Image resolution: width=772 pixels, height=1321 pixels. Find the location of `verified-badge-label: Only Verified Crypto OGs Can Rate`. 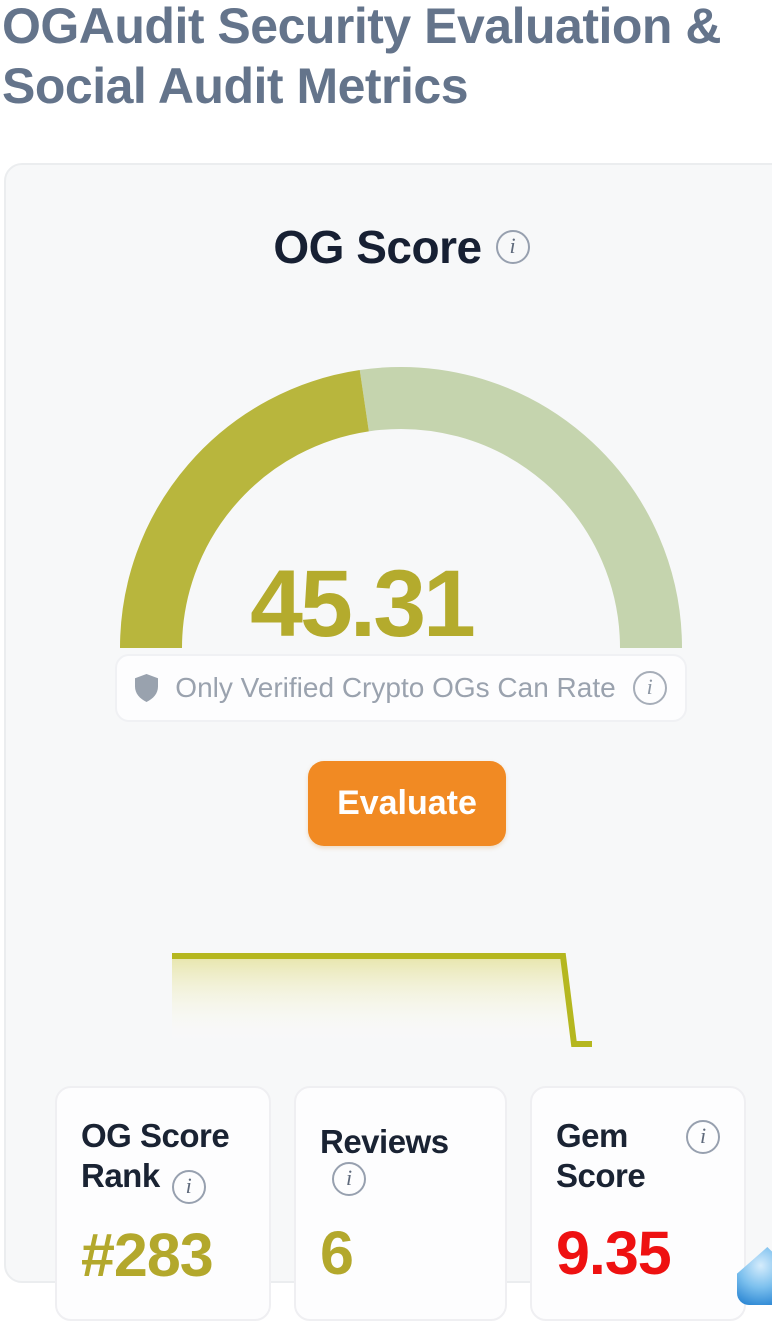

verified-badge-label: Only Verified Crypto OGs Can Rate is located at coordinates (395, 687).